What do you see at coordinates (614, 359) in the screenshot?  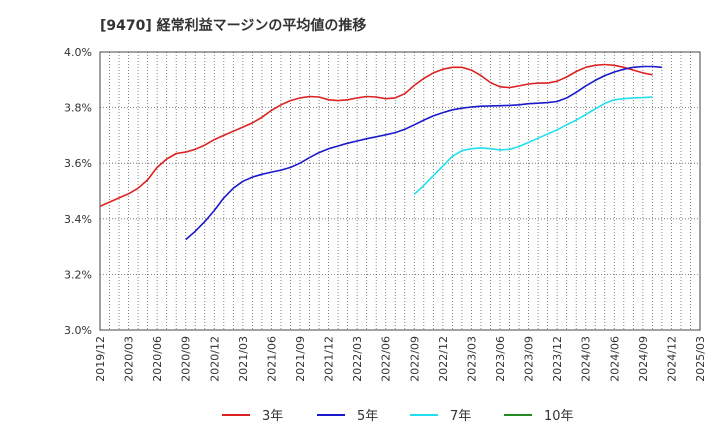 I see `x-tick-label: 2024/06` at bounding box center [614, 359].